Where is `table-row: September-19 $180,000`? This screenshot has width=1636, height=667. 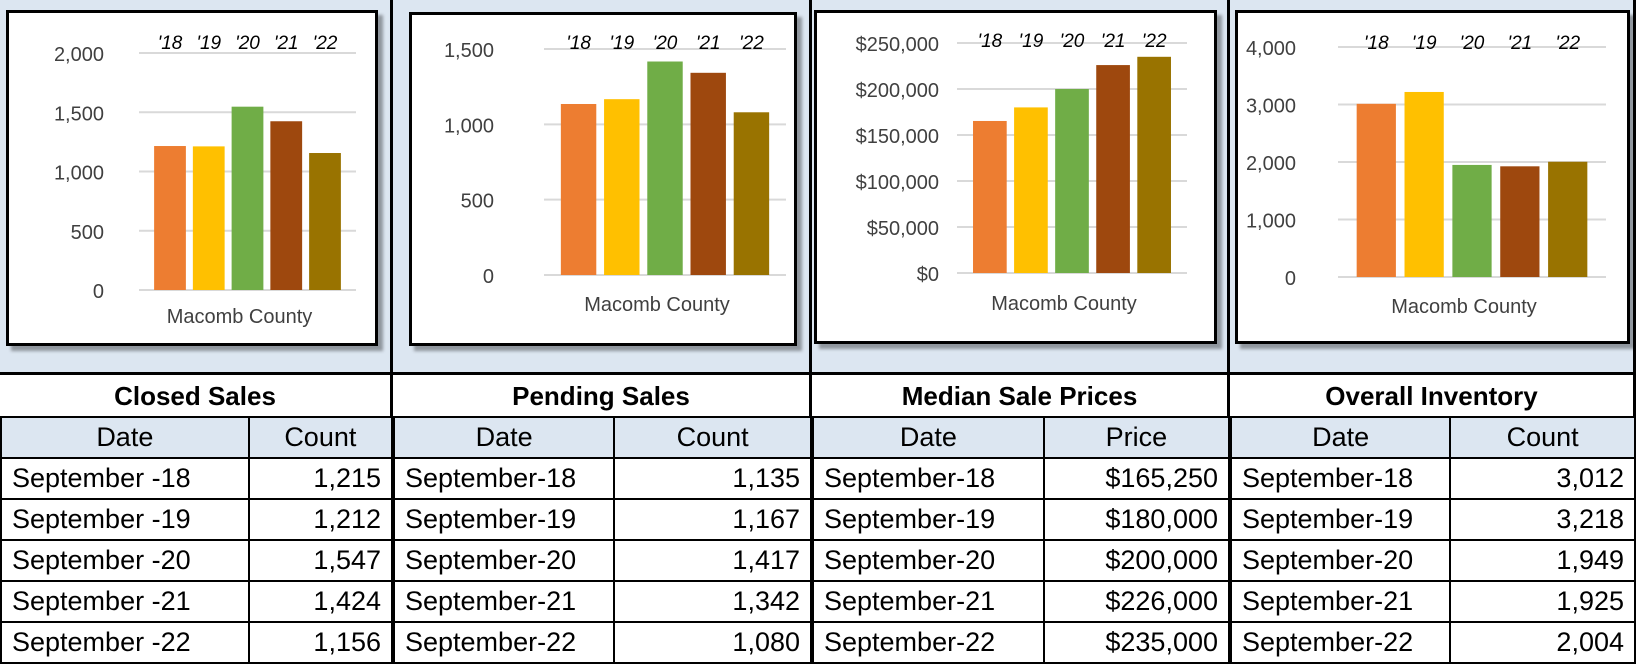 table-row: September-19 $180,000 is located at coordinates (1021, 519).